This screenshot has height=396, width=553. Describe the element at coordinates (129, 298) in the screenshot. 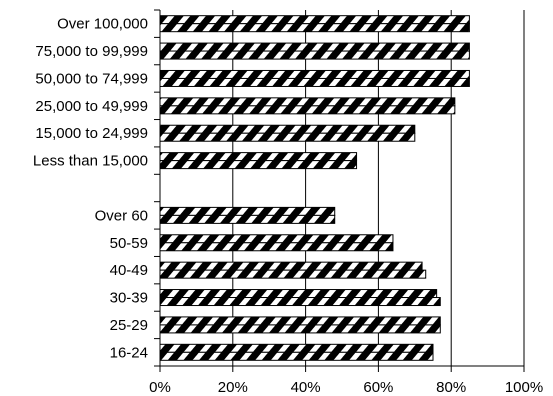

I see `category-label-10: 30-39` at that location.